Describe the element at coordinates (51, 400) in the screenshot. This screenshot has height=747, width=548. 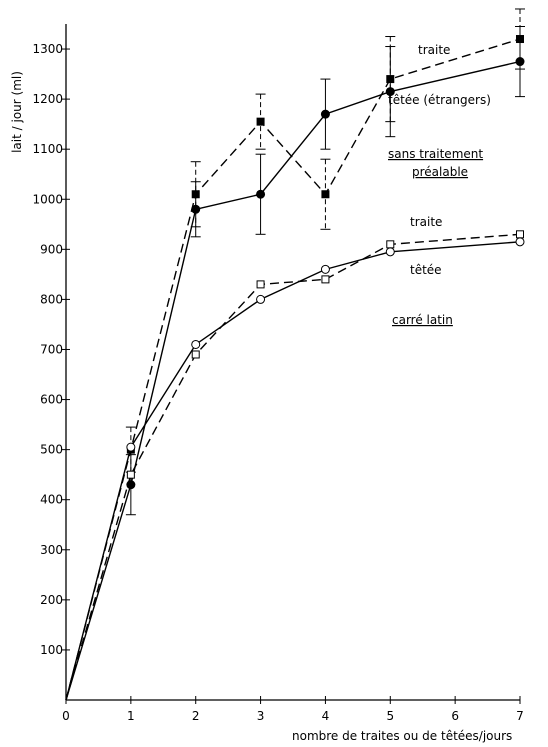
I see `y-tick-label-600: 600` at that location.